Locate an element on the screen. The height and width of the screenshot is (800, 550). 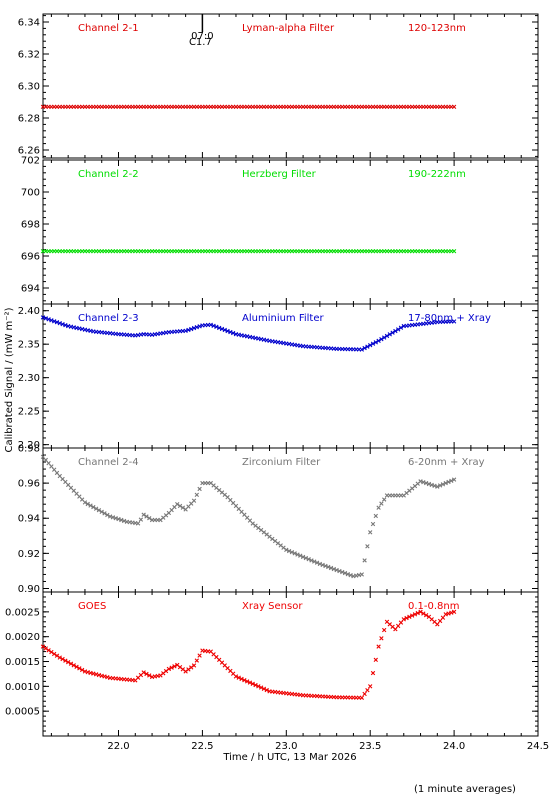
band-label: 120-123nm is located at coordinates (437, 28).